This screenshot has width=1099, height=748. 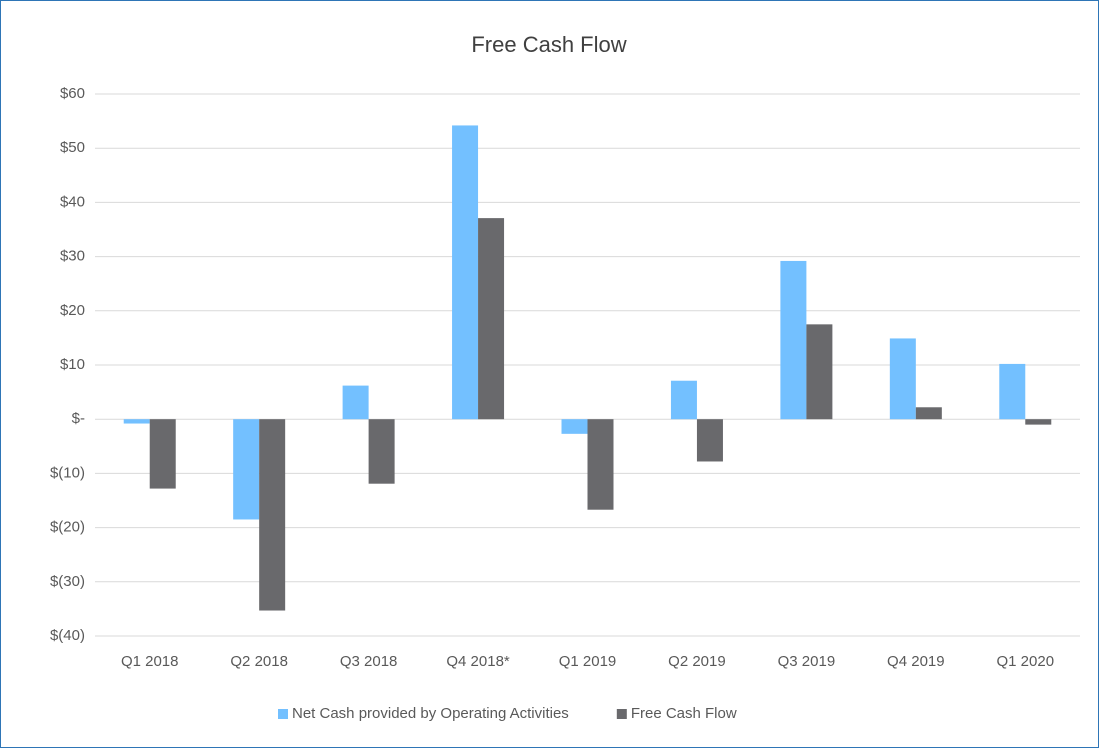 I want to click on y-tick-label: $-, so click(x=78, y=418).